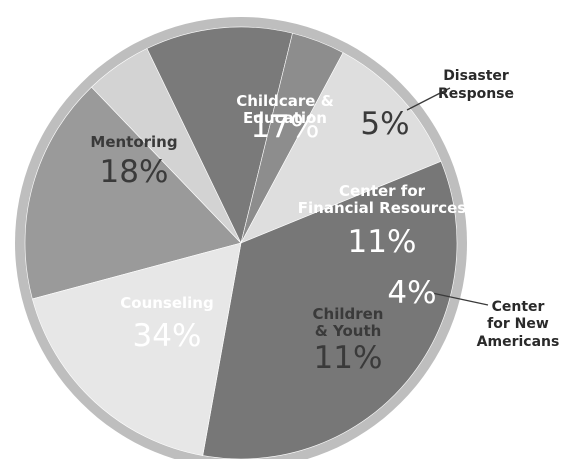  What do you see at coordinates (382, 191) in the screenshot?
I see `slice-label-center-for-financial-resources-line-1: Center for` at bounding box center [382, 191].